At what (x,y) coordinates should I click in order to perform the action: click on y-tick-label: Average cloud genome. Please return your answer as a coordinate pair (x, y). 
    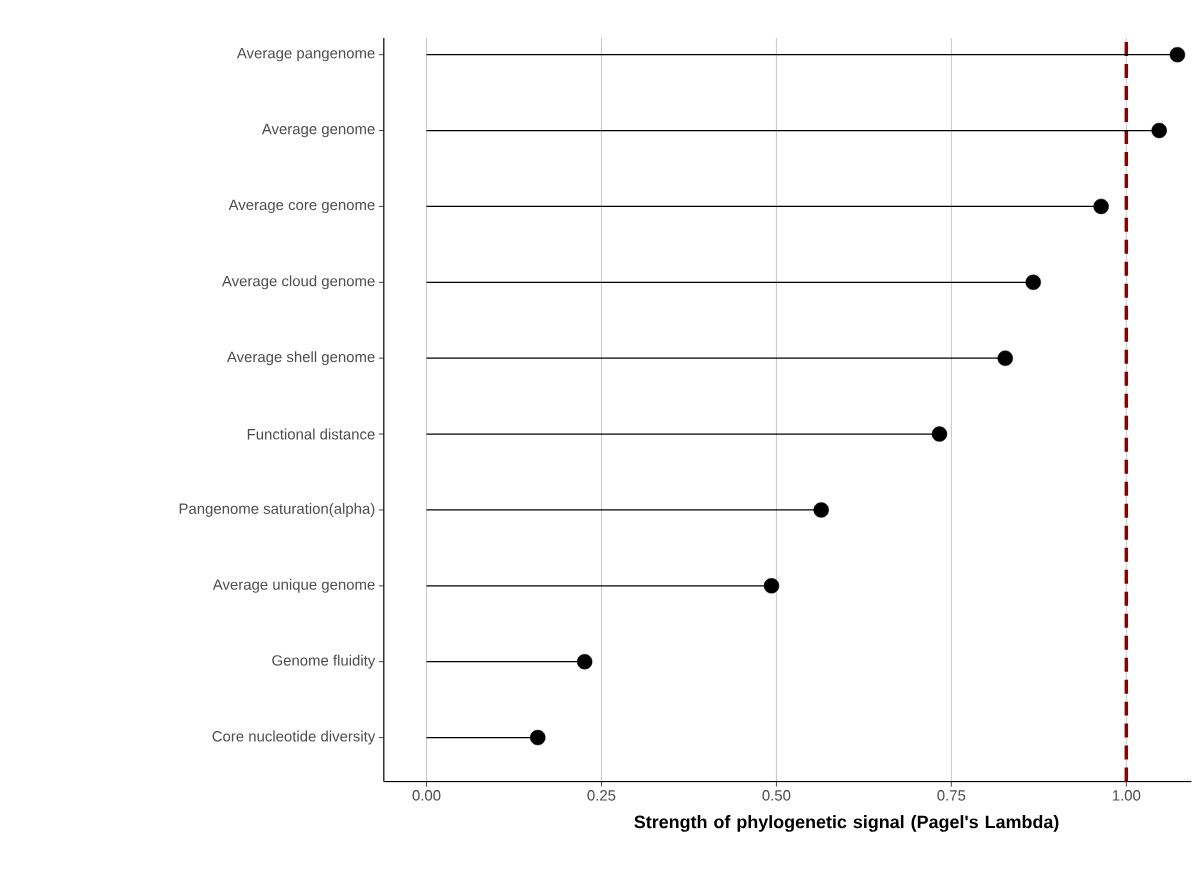
    Looking at the image, I should click on (298, 282).